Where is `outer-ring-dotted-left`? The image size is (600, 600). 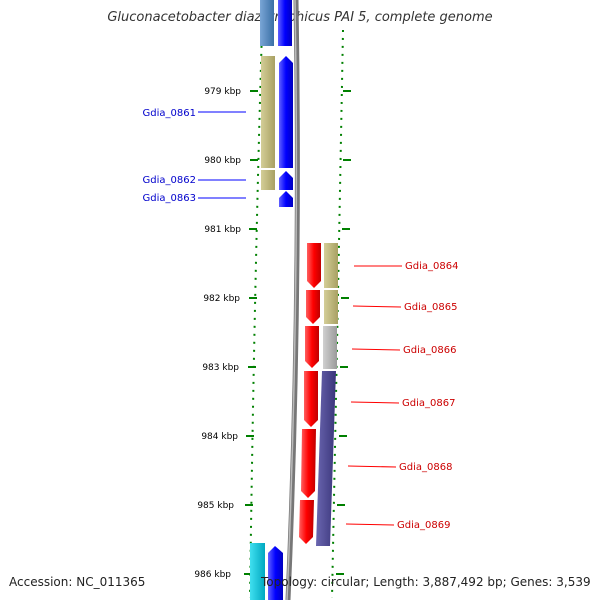
outer-ring-dotted-left is located at coordinates (256, 314).